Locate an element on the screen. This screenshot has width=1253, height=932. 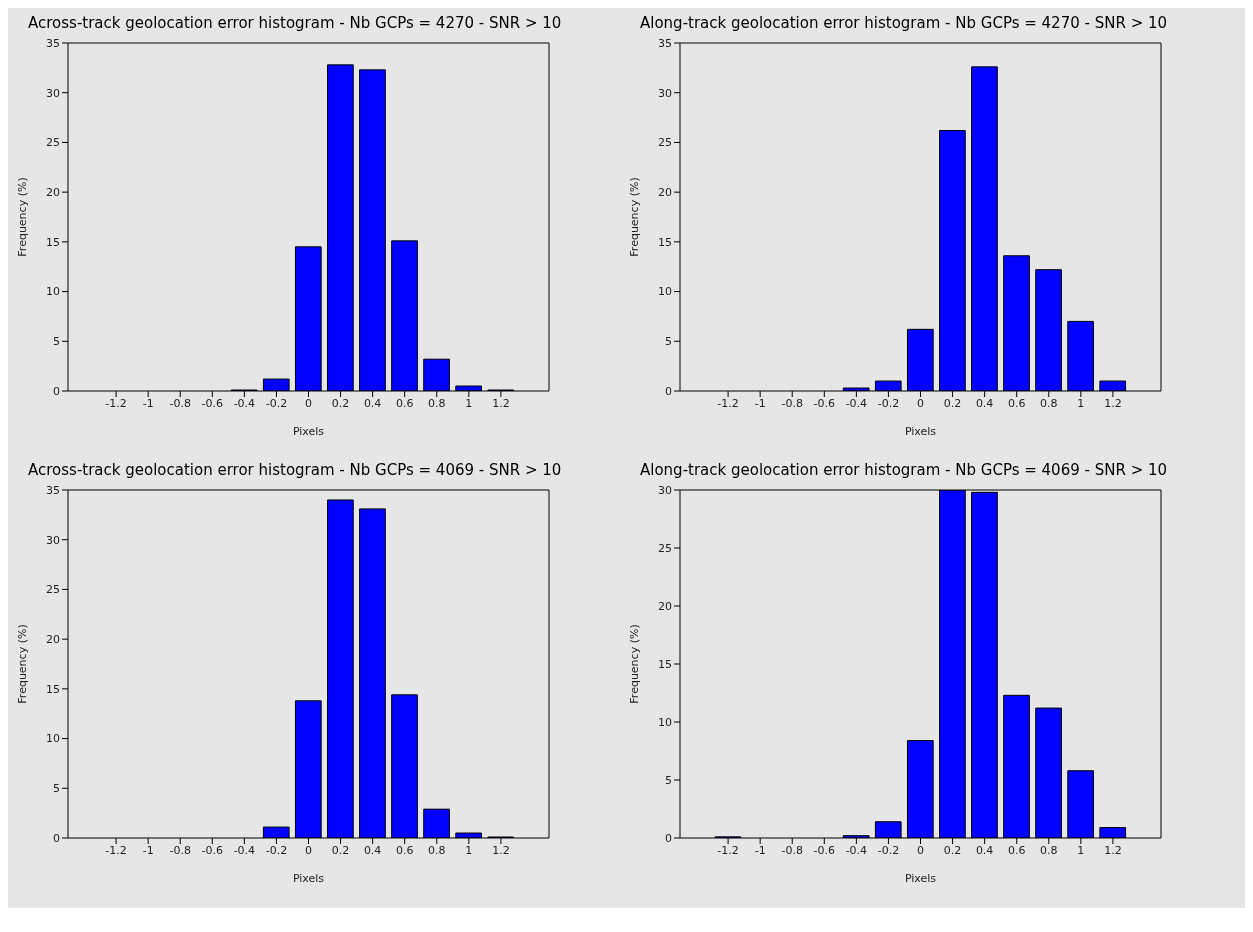
chart-title: Across-track geolocation error histogram - Nb GCPs = 4069 - SNR > 10 is located at coordinates (295, 471).